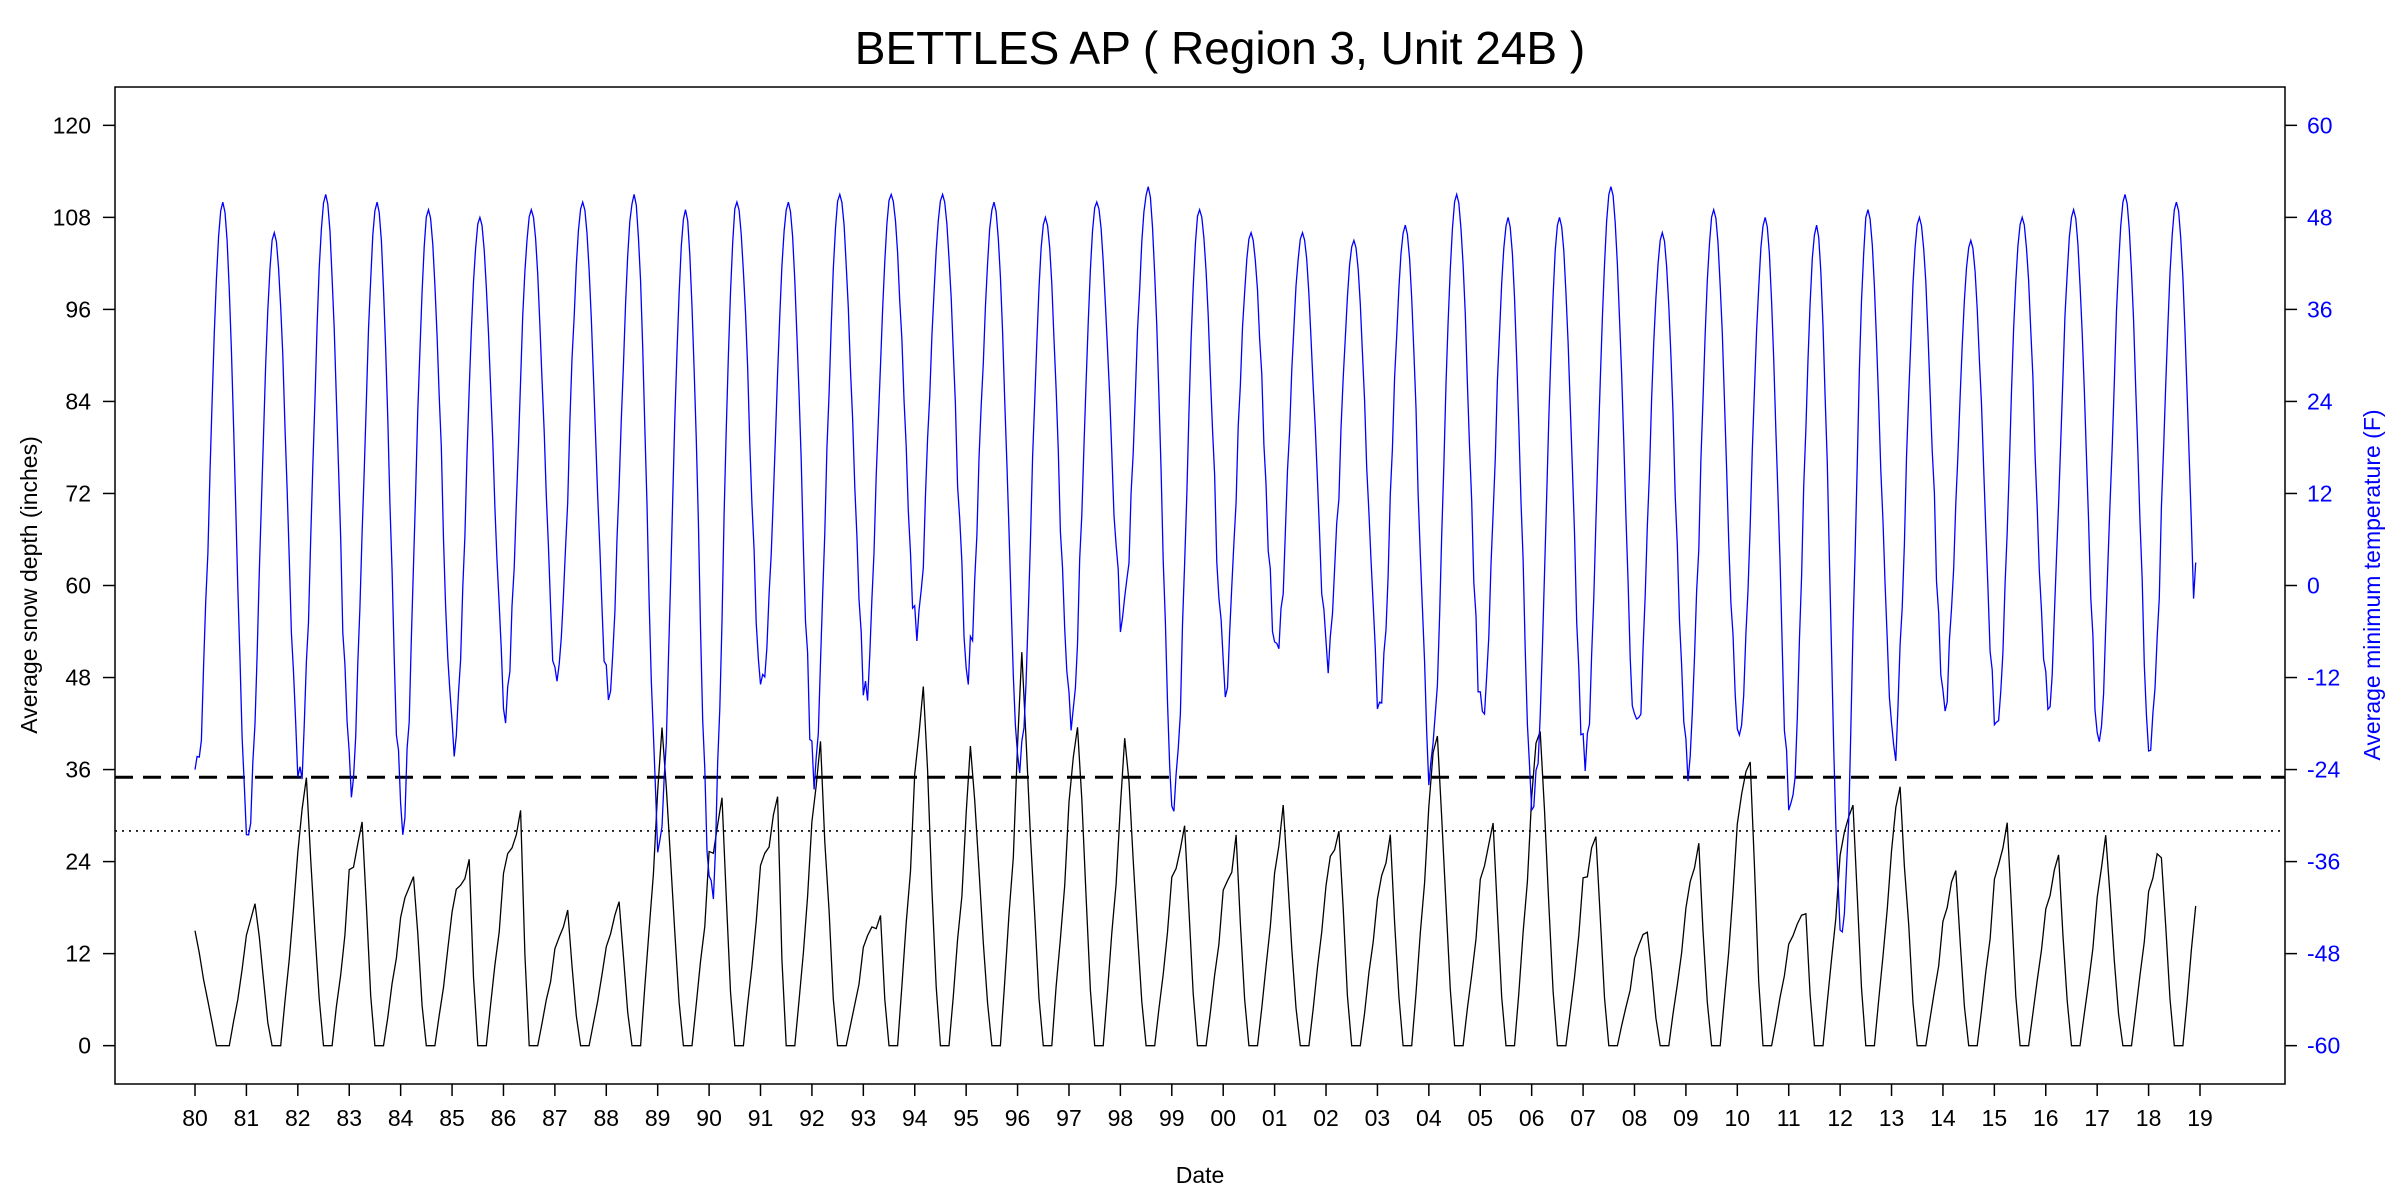 The width and height of the screenshot is (2400, 1200). Describe the element at coordinates (2320, 217) in the screenshot. I see `y2-tick-label: 48` at that location.